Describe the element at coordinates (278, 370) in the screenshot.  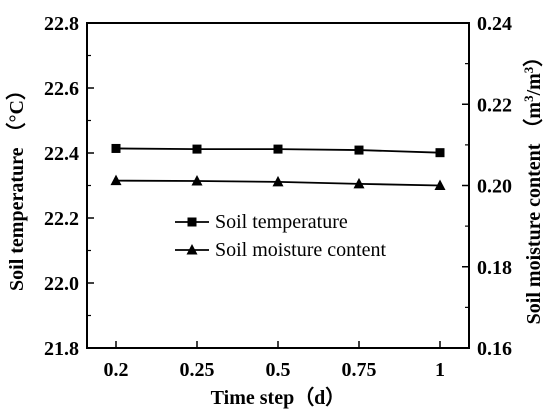
I see `x-tick-label: 0.5` at that location.